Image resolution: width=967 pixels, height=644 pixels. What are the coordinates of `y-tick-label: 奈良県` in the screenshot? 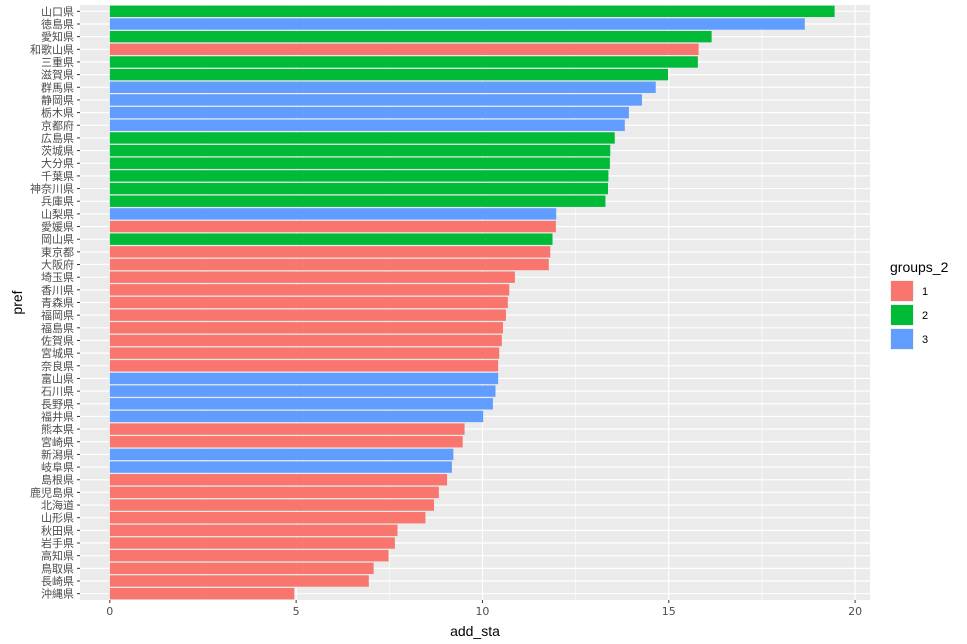 It's located at (57, 366).